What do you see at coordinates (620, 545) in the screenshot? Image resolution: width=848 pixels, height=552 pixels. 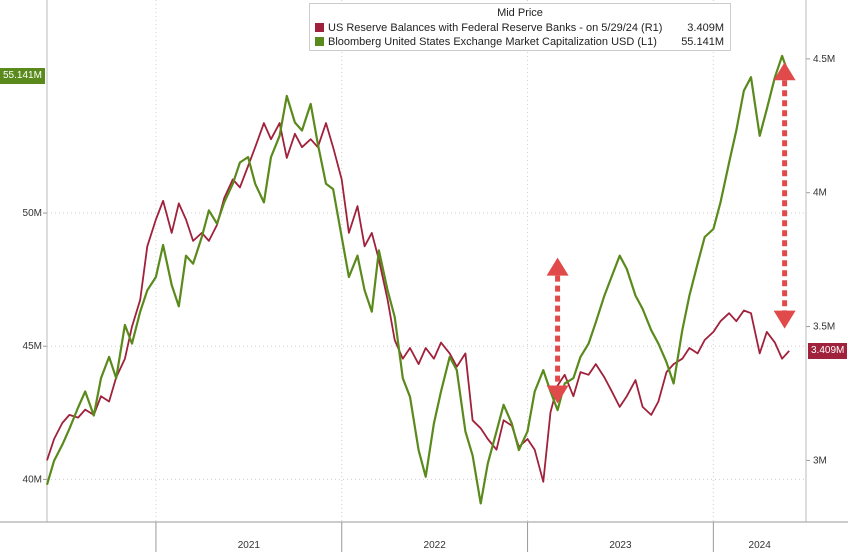 I see `x-tick-label: 2023` at bounding box center [620, 545].